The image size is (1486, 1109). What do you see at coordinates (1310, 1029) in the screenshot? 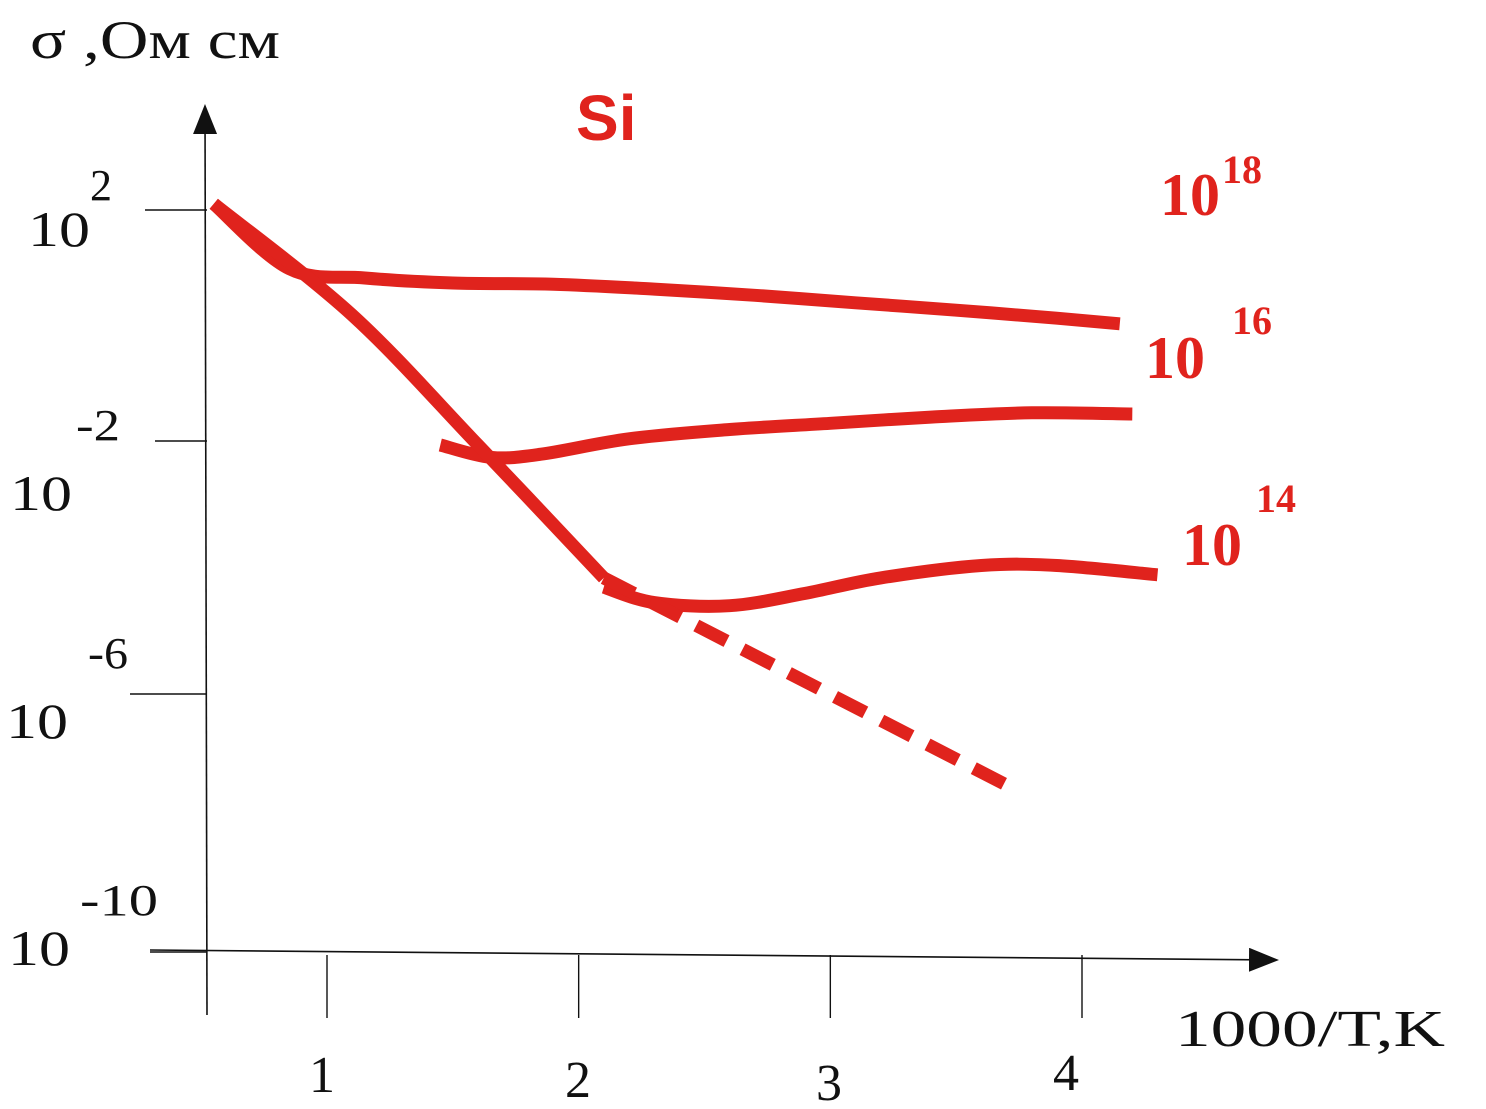
I see `x-axis-label: 1000/T,K` at bounding box center [1310, 1029].